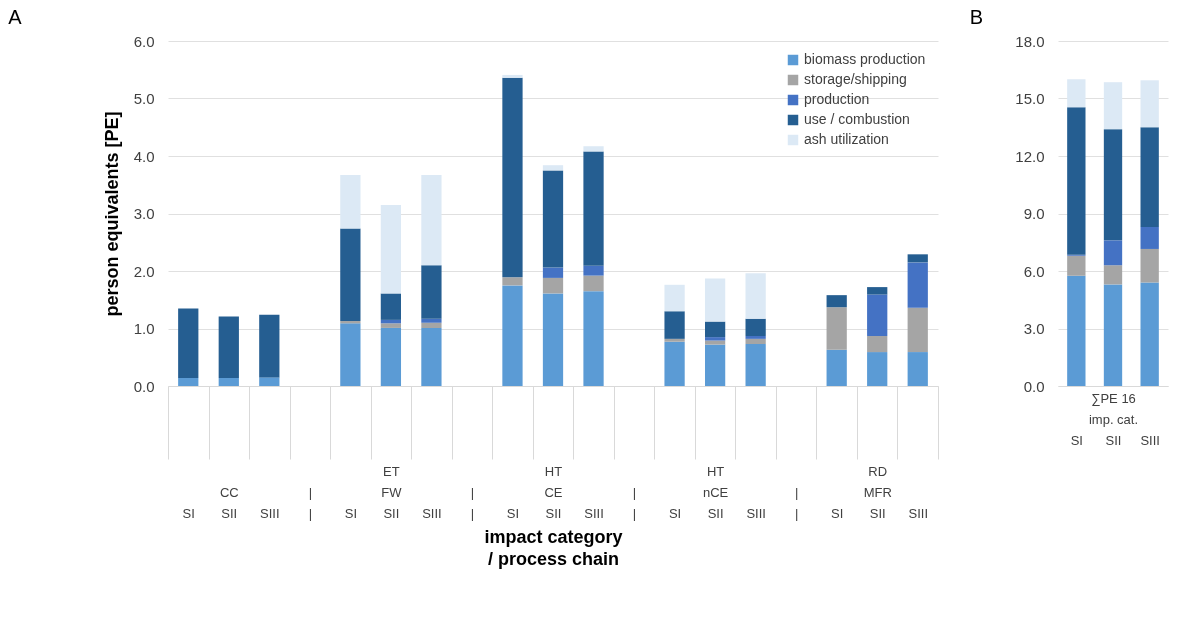 The width and height of the screenshot is (1199, 642). Describe the element at coordinates (229, 502) in the screenshot. I see `x-tick-label: CC SII` at that location.